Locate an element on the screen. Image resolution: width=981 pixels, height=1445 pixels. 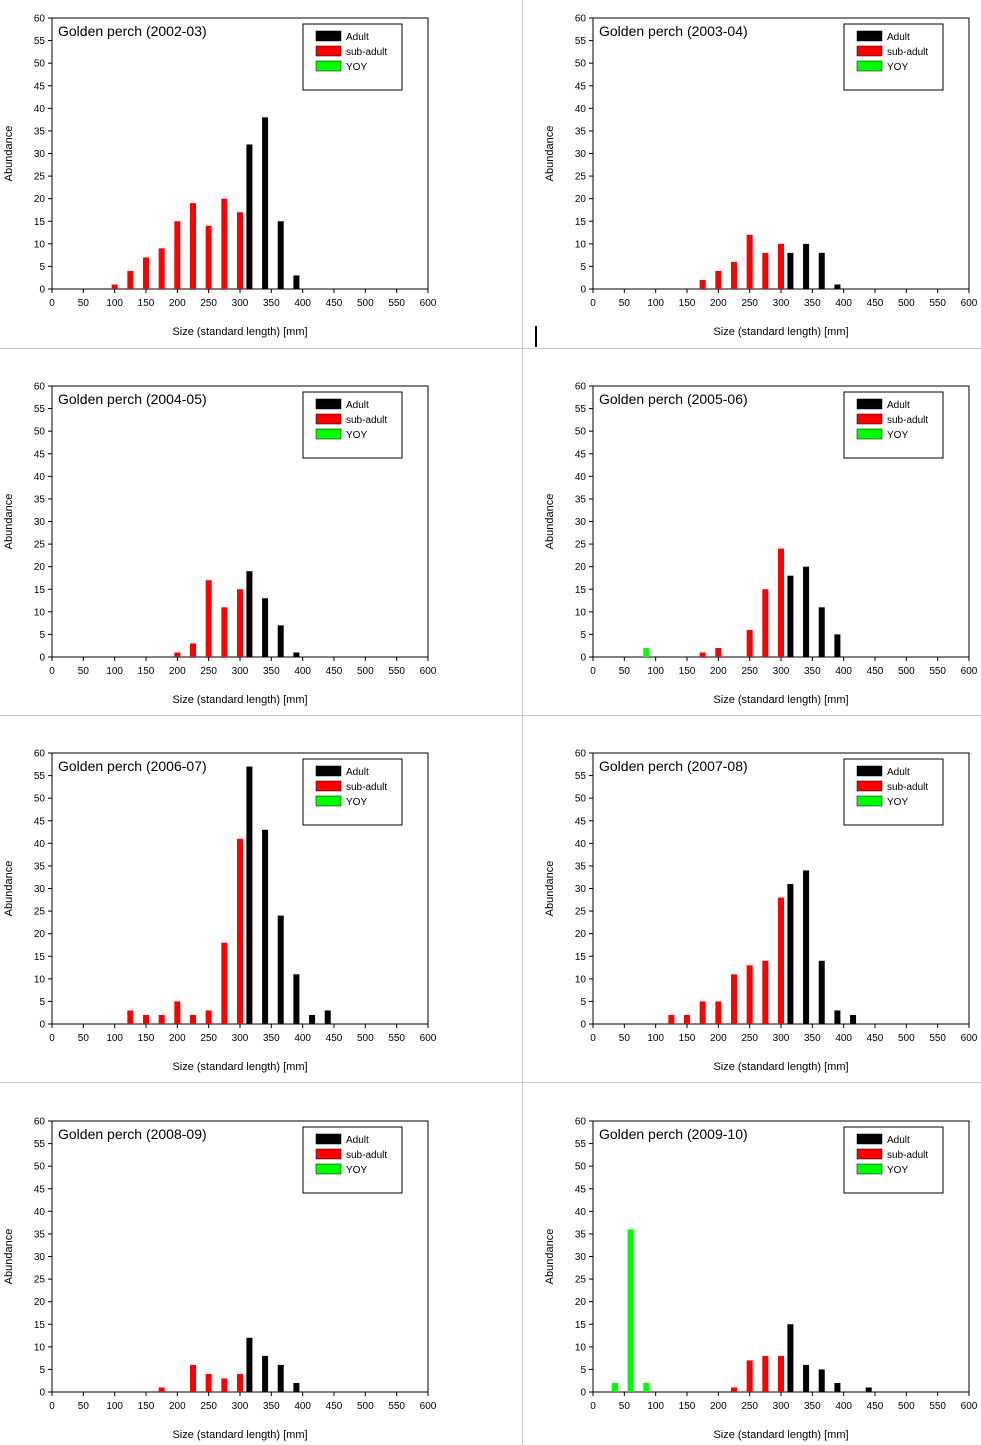
chart-title: Golden perch (2002-03) is located at coordinates (132, 31).